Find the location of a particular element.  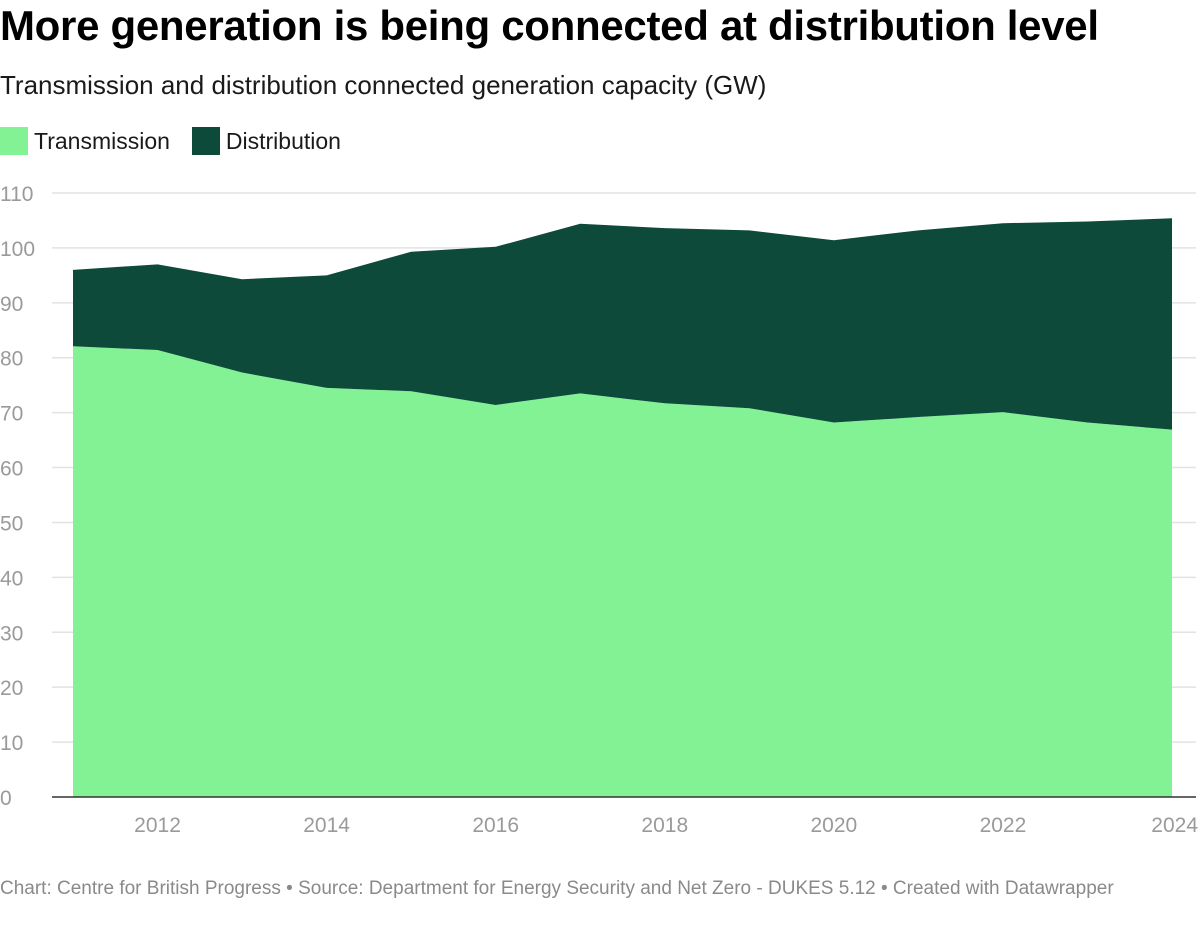

y-tick-label: 30 is located at coordinates (11, 633).